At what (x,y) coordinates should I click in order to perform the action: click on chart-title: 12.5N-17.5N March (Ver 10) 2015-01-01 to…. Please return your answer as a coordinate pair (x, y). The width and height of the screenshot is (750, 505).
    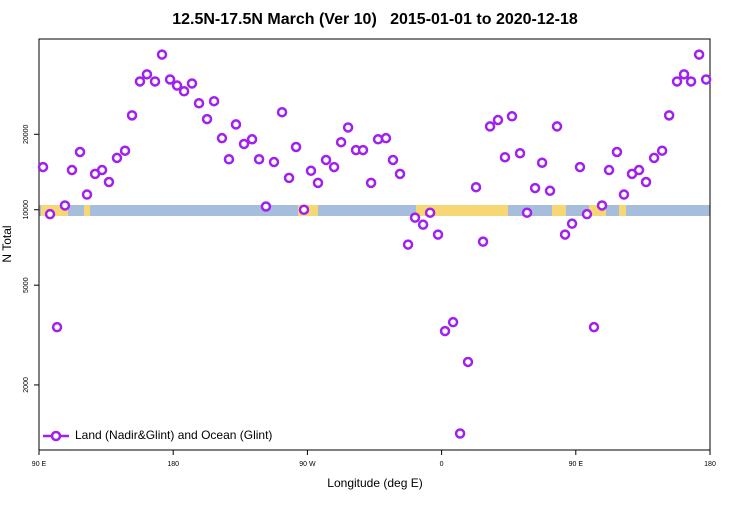
    Looking at the image, I should click on (375, 19).